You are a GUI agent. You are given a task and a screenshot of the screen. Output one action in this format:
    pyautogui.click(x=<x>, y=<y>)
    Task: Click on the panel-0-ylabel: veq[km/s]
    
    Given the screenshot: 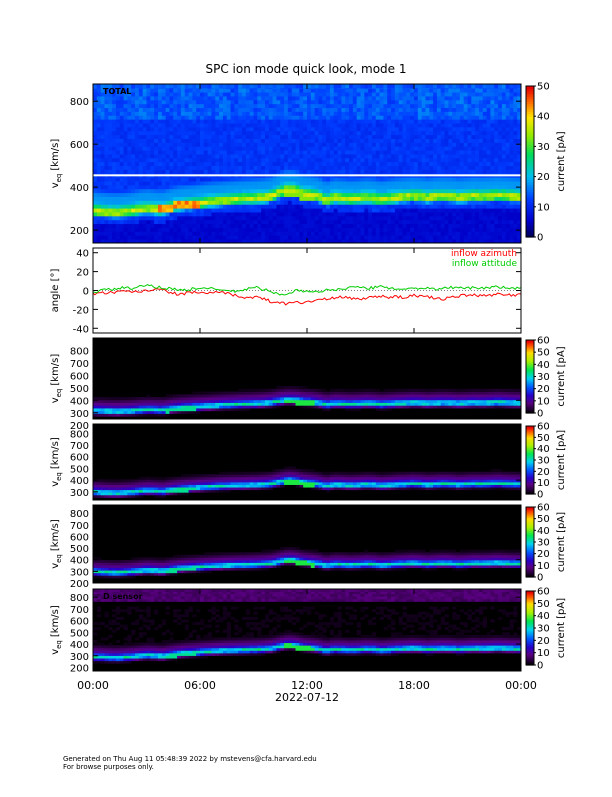 What is the action you would take?
    pyautogui.click(x=56, y=164)
    